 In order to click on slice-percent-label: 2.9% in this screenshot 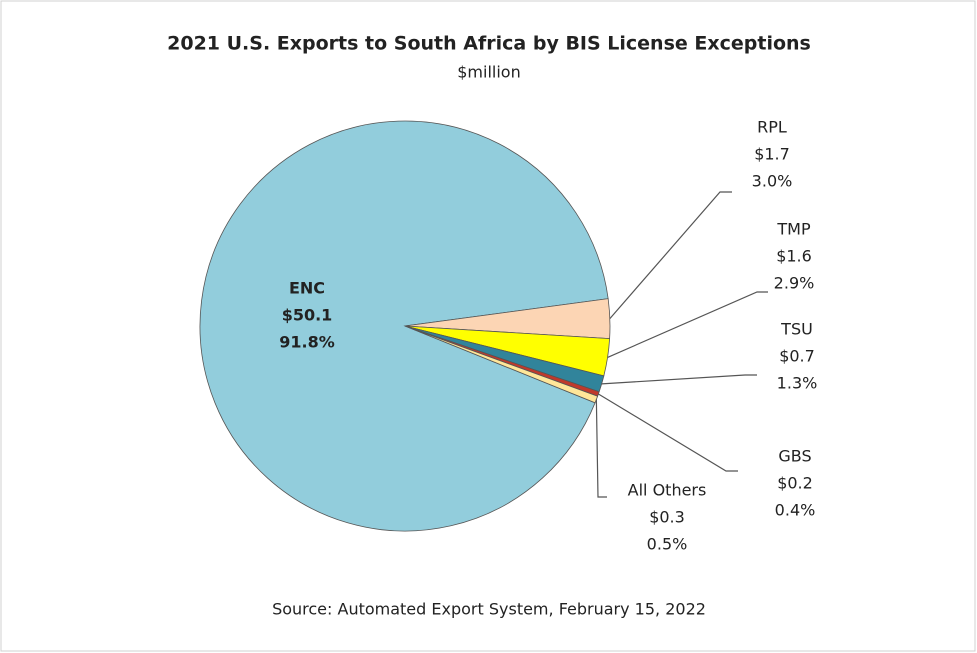, I will do `click(794, 283)`.